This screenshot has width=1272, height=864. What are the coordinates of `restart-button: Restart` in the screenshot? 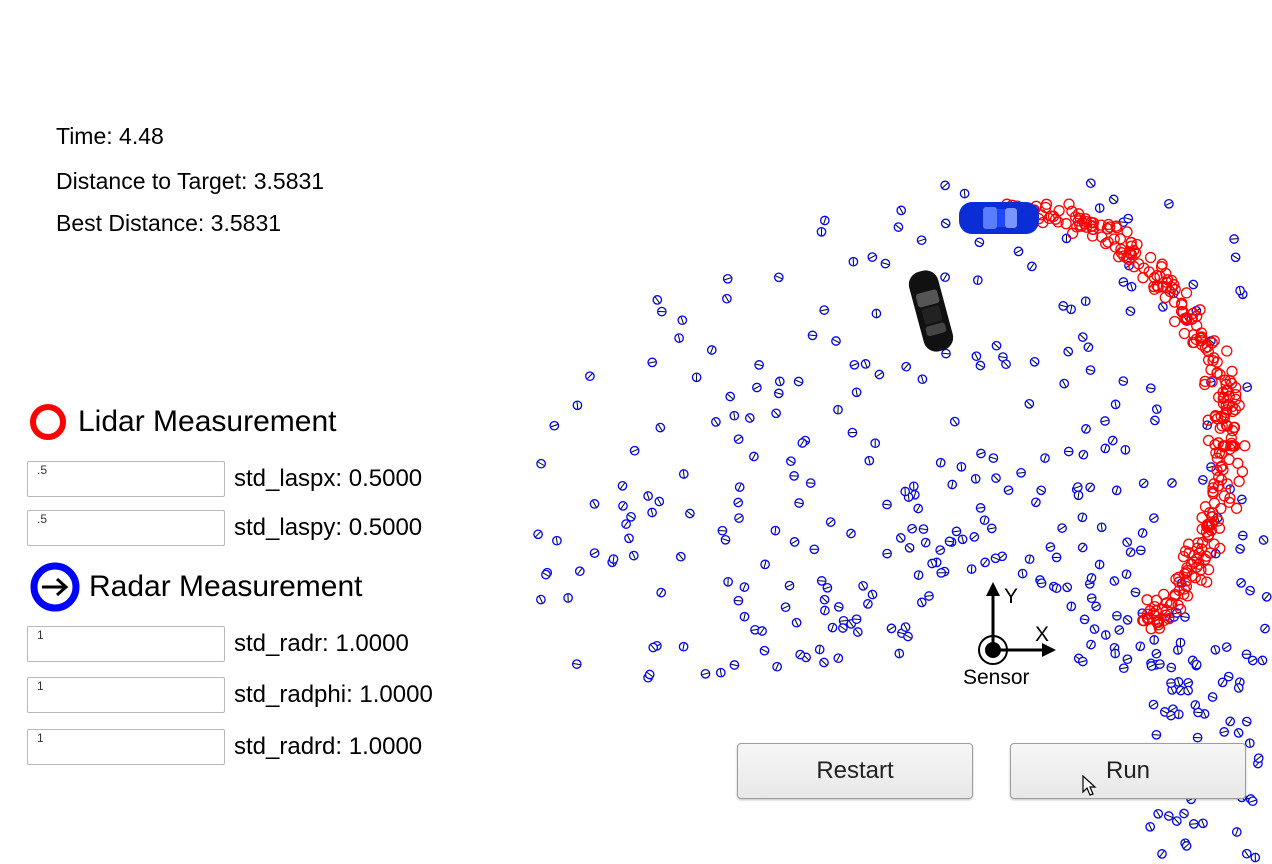 It's located at (855, 771).